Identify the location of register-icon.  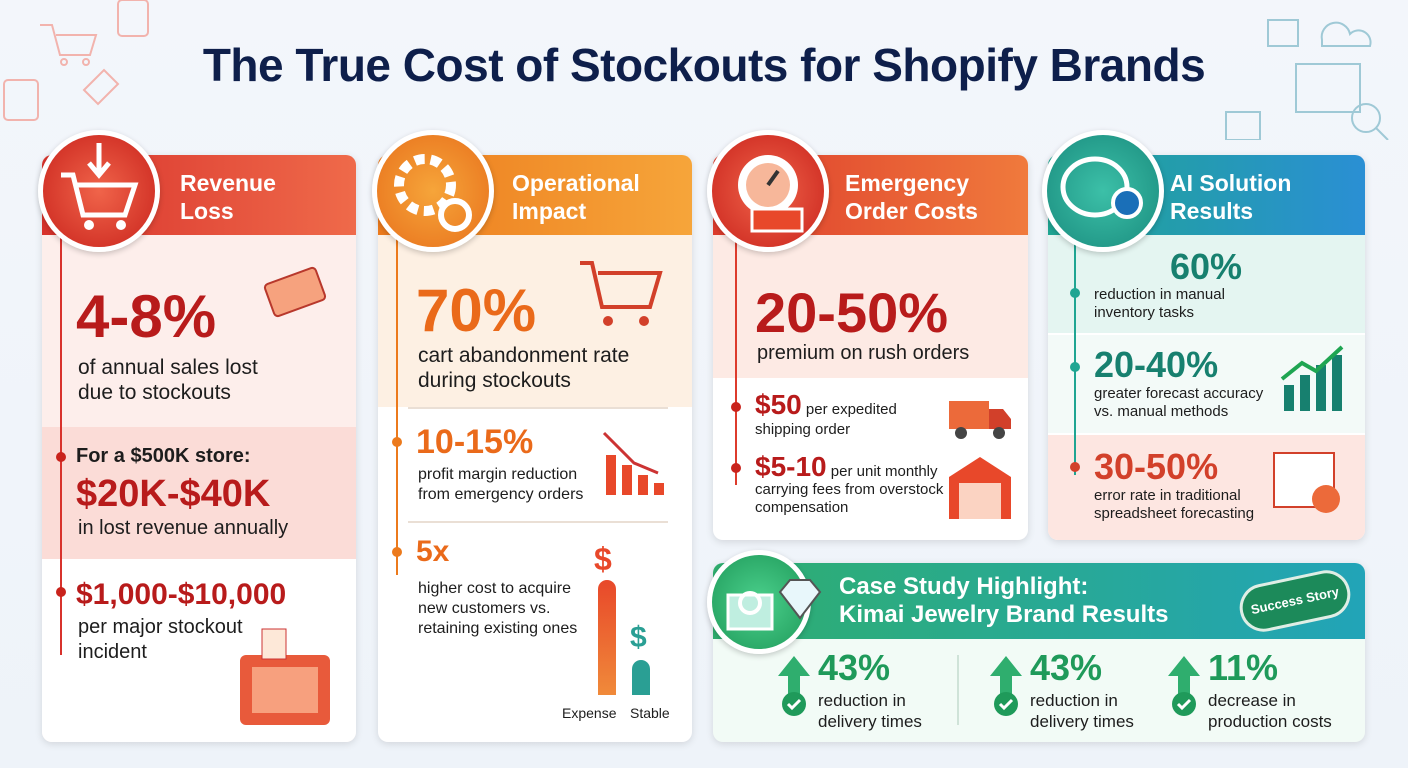
(285, 676).